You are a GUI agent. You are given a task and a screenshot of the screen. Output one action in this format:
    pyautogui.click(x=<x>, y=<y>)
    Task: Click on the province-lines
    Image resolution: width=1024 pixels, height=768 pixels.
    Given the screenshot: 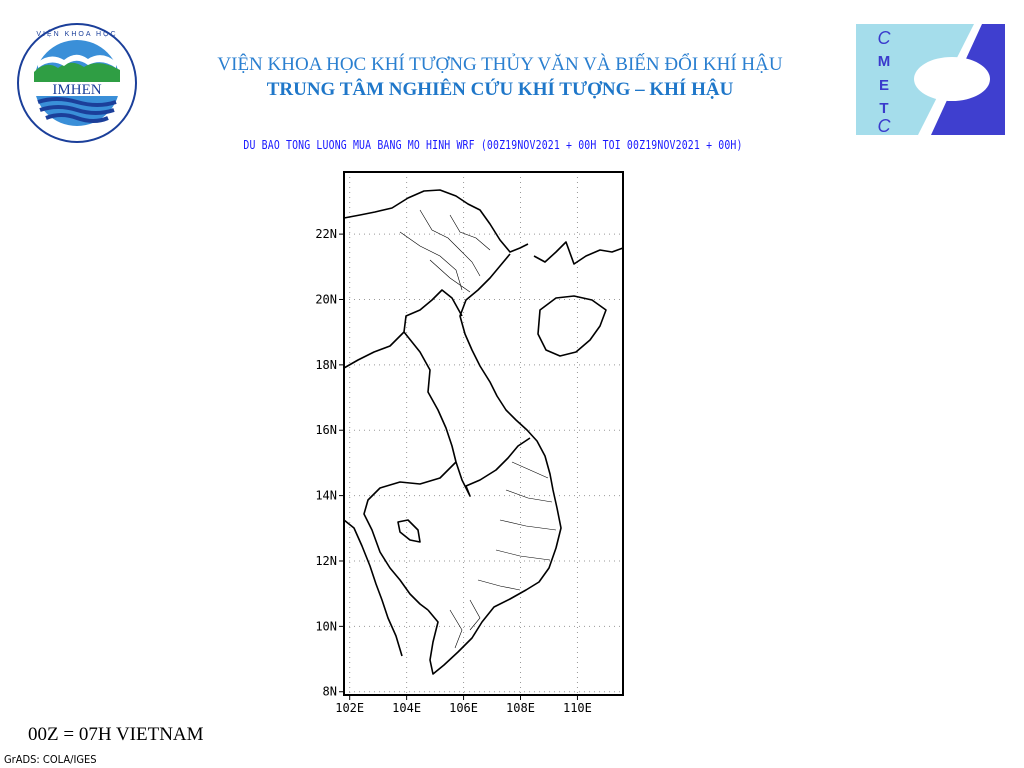 What is the action you would take?
    pyautogui.click(x=478, y=429)
    